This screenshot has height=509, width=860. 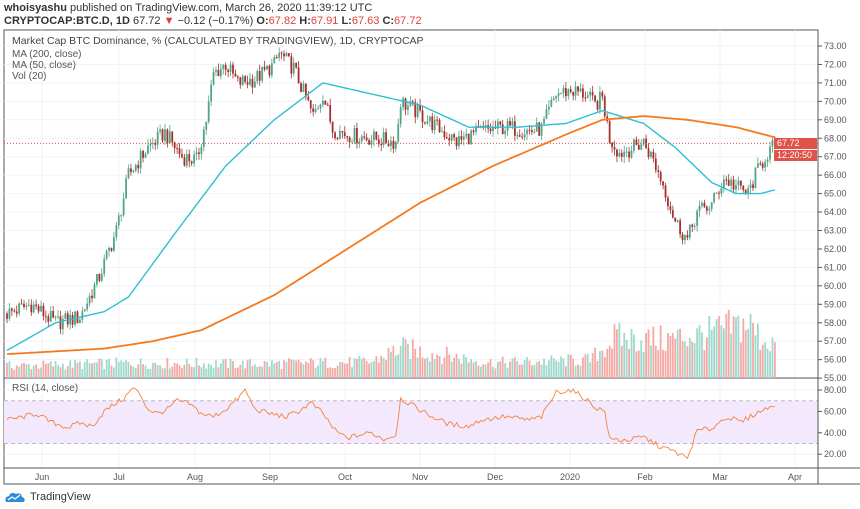 I want to click on time-axis-label: Dec, so click(x=495, y=477).